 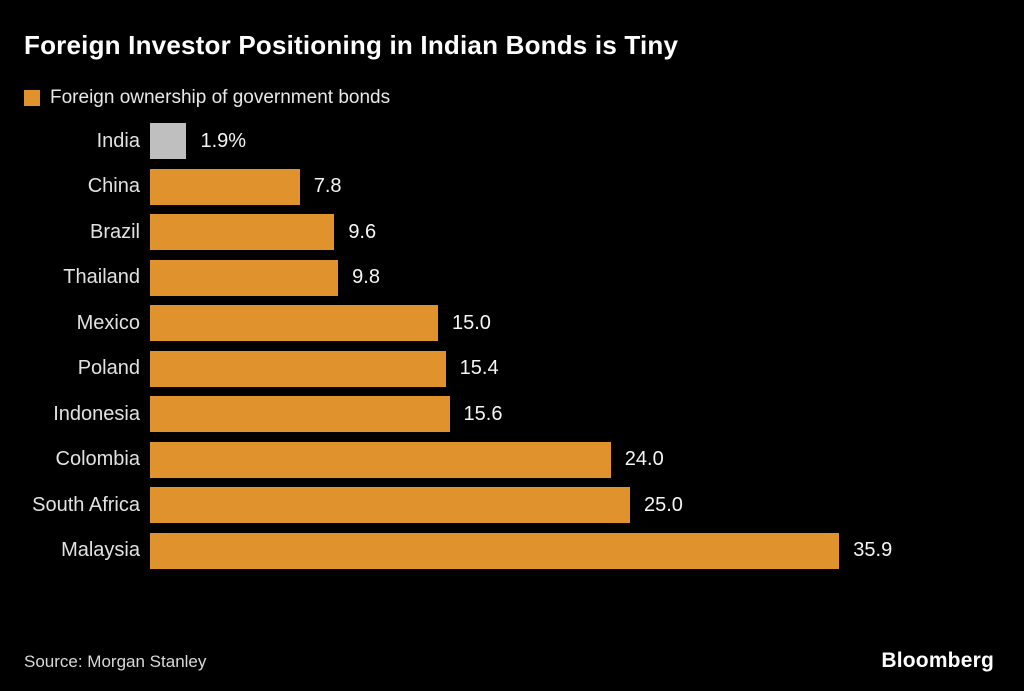 What do you see at coordinates (114, 231) in the screenshot?
I see `bar-label: Brazil` at bounding box center [114, 231].